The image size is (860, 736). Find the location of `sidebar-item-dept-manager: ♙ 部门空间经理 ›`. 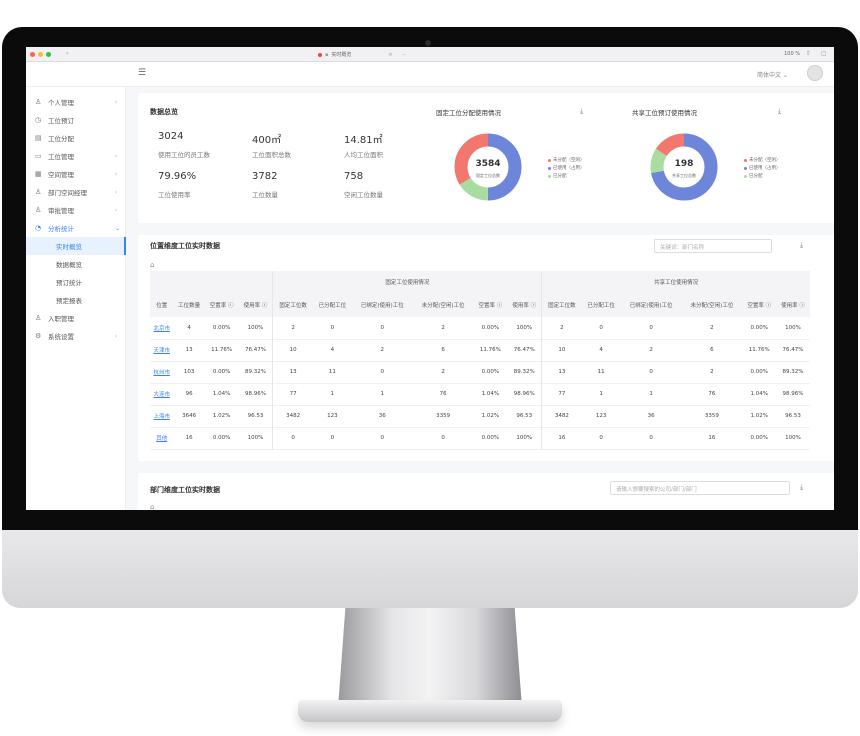

sidebar-item-dept-manager: ♙ 部门空间经理 › is located at coordinates (76, 192).